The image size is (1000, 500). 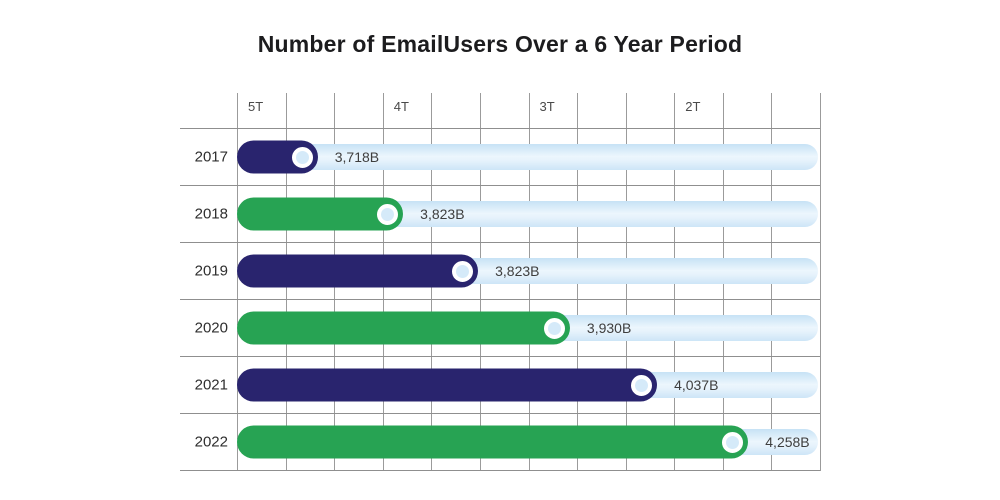 What do you see at coordinates (211, 385) in the screenshot?
I see `year-label: 2021` at bounding box center [211, 385].